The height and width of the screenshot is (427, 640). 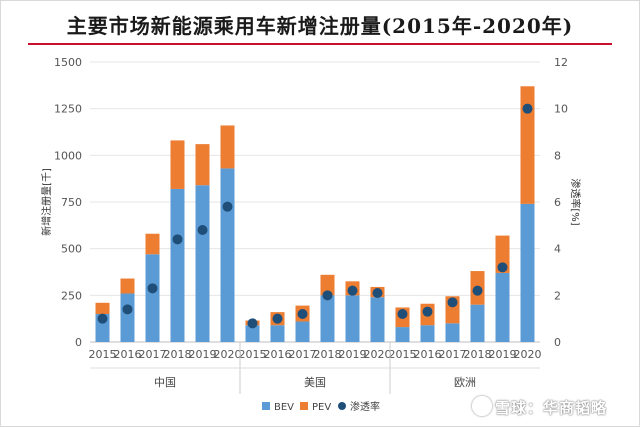 I want to click on right-tick-label: 0, so click(x=557, y=342).